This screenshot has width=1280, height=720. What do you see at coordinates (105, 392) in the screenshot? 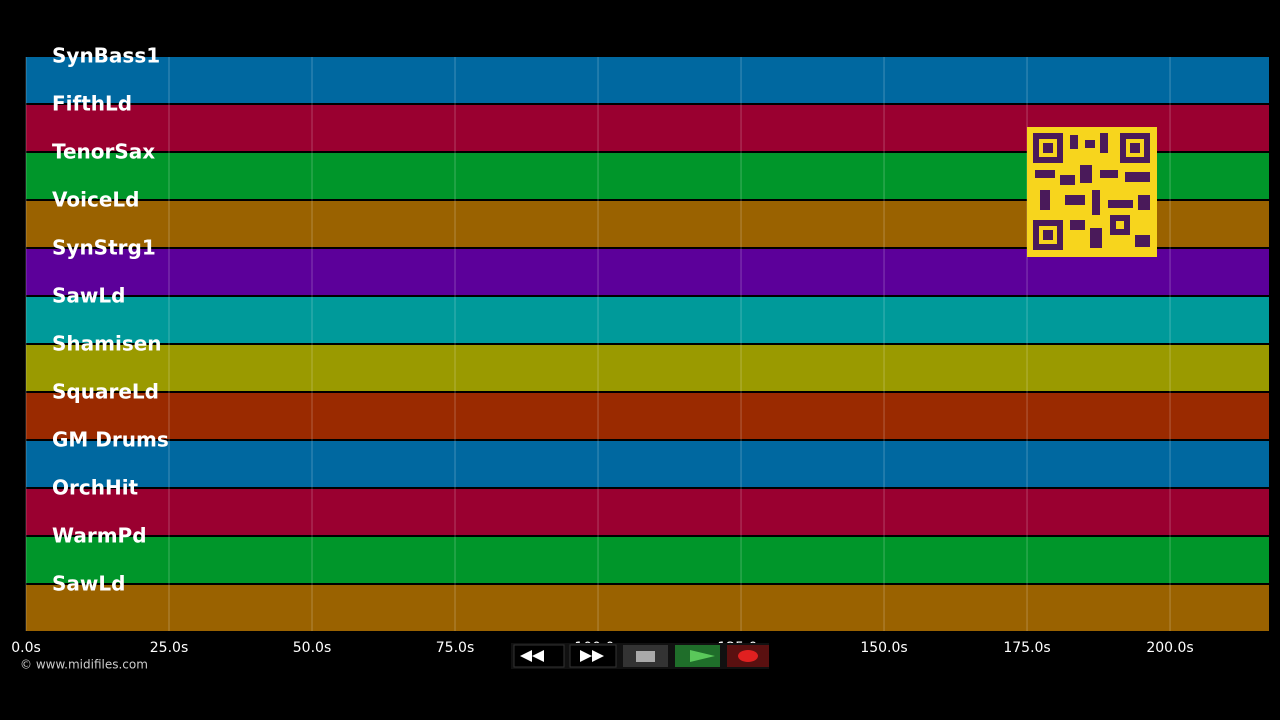
I see `track-label: SquareLd` at bounding box center [105, 392].